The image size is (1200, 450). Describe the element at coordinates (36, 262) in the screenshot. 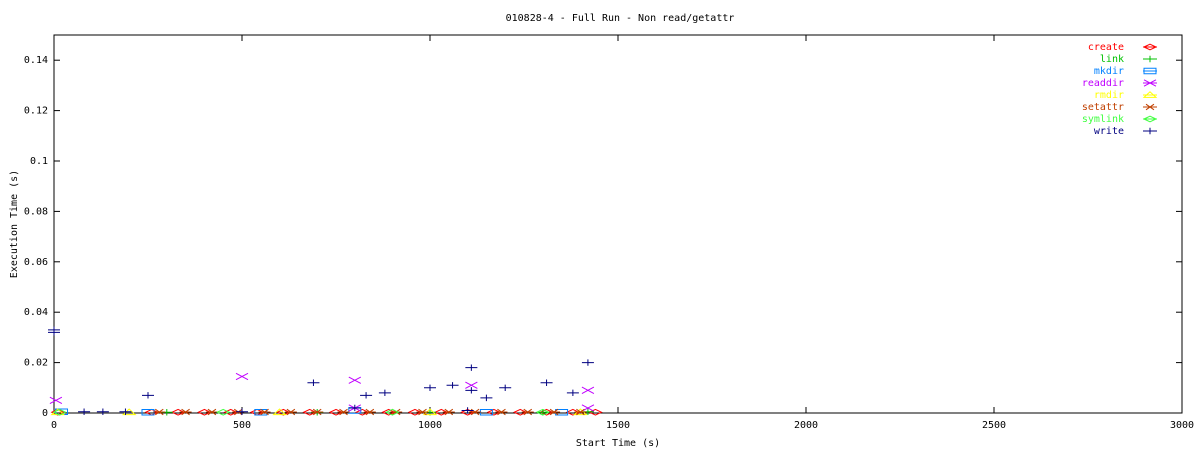

I see `y-tick-label: 0.06` at that location.